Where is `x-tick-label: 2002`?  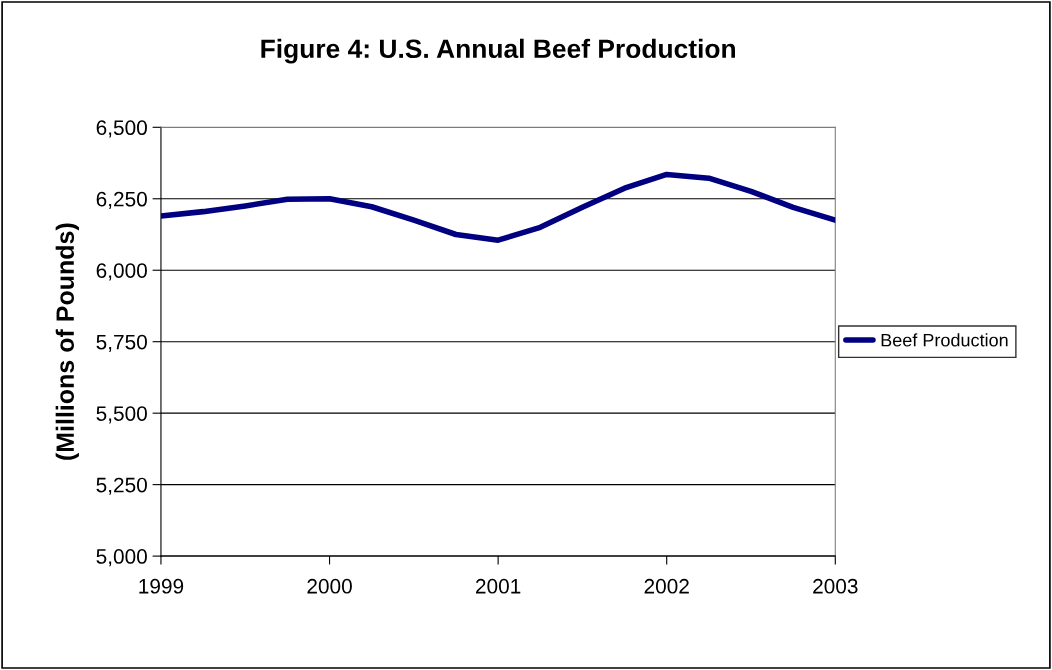 x-tick-label: 2002 is located at coordinates (666, 586).